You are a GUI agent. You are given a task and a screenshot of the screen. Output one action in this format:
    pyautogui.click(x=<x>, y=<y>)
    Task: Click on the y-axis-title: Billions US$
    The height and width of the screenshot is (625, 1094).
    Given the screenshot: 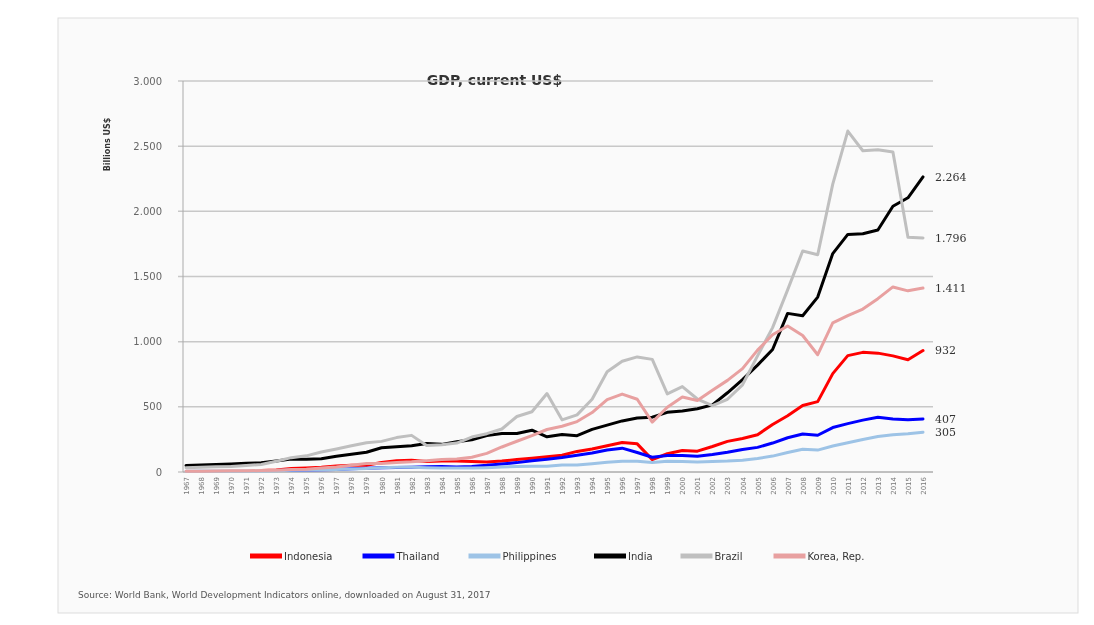 What is the action you would take?
    pyautogui.click(x=107, y=144)
    